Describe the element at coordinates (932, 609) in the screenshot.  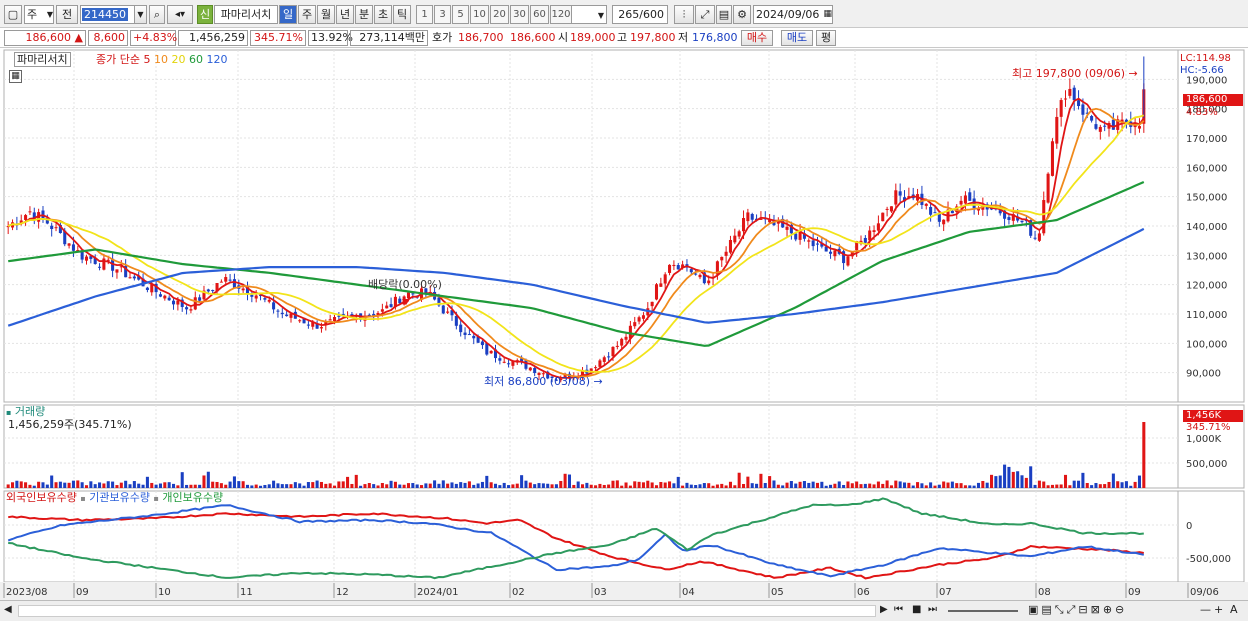
I see `last-page-icon: ⏭` at that location.